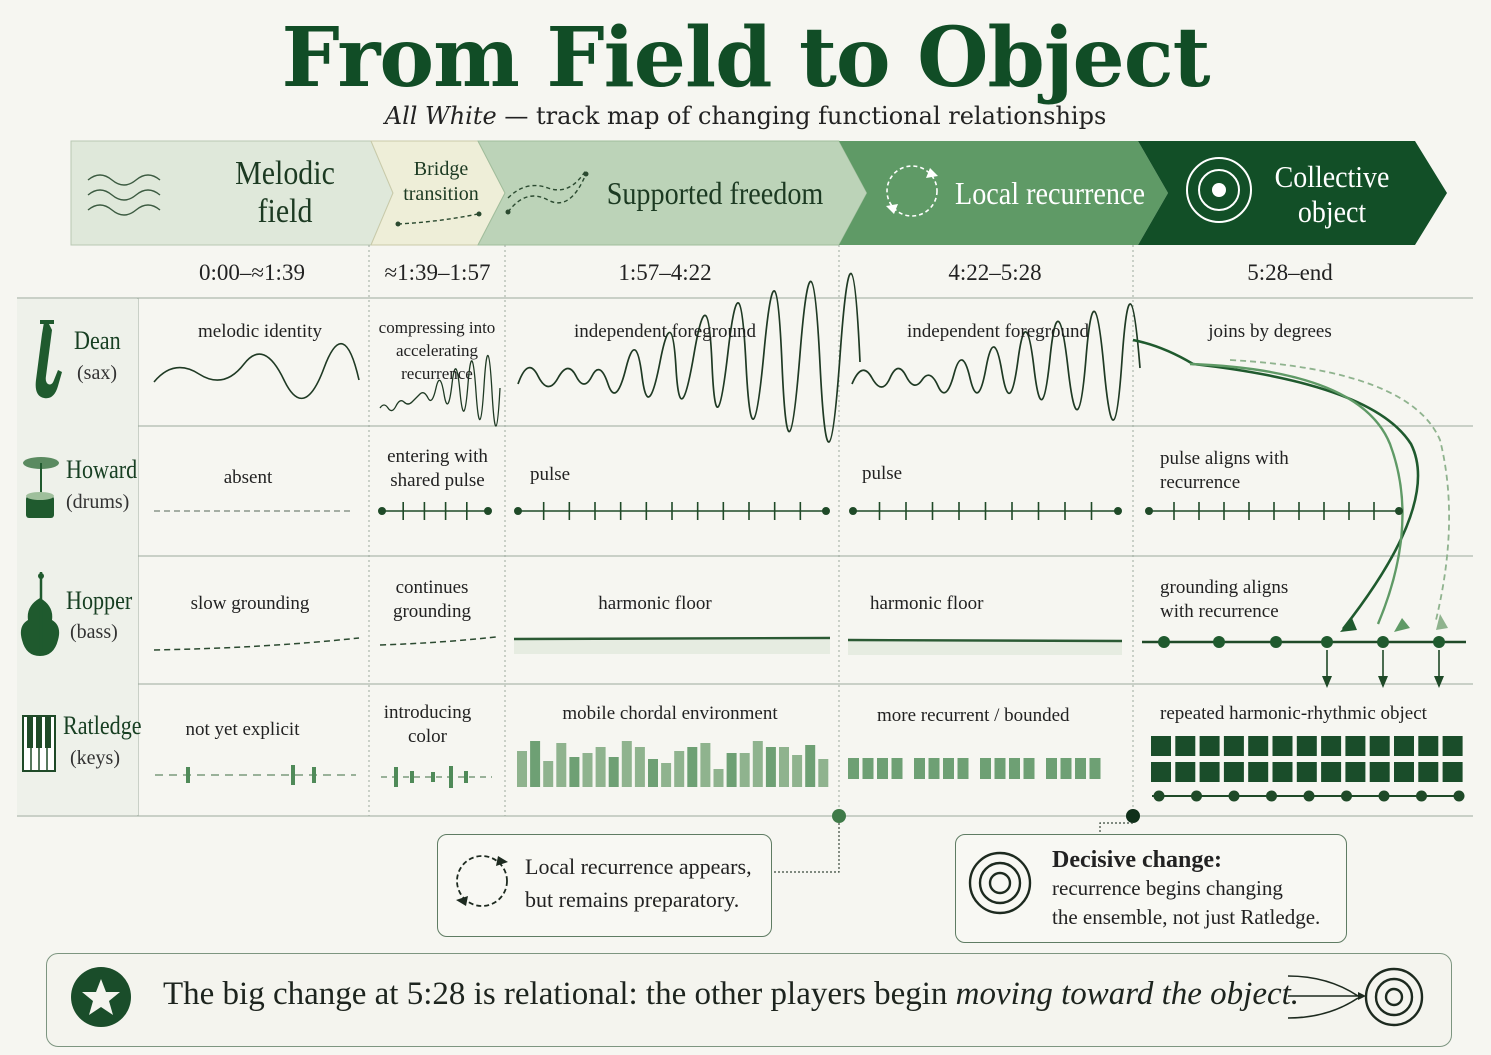 The height and width of the screenshot is (1055, 1491). What do you see at coordinates (912, 191) in the screenshot?
I see `cycle-arrows-icon` at bounding box center [912, 191].